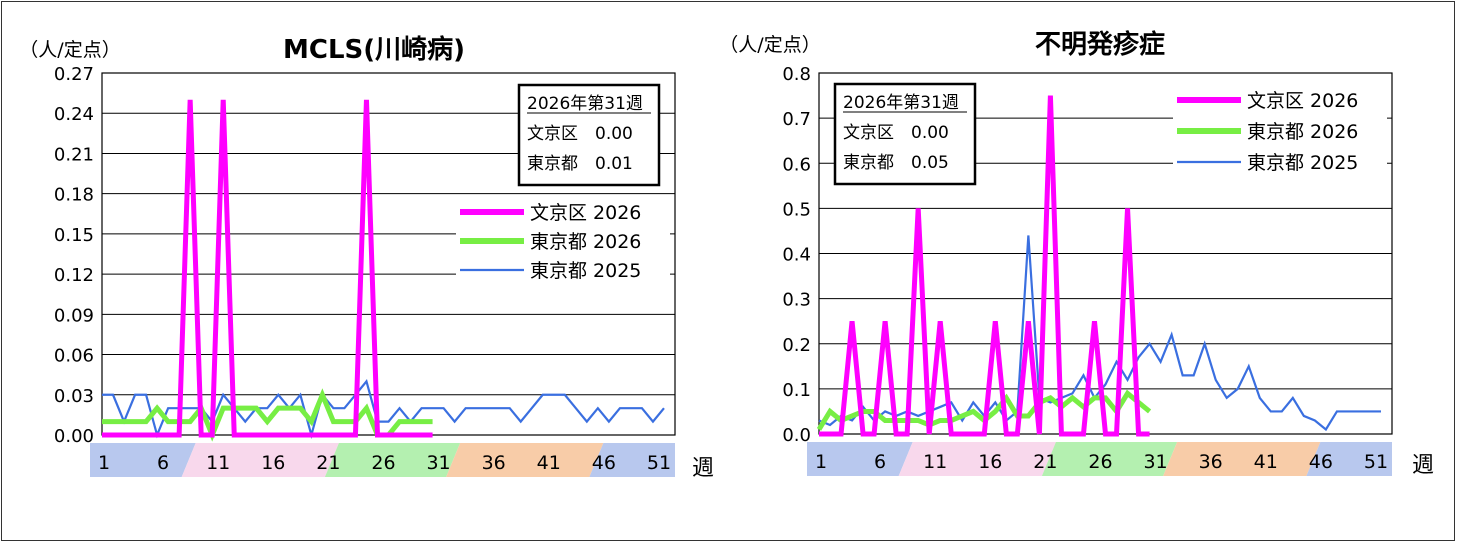  I want to click on y-tick-label: 0.2, so click(796, 345).